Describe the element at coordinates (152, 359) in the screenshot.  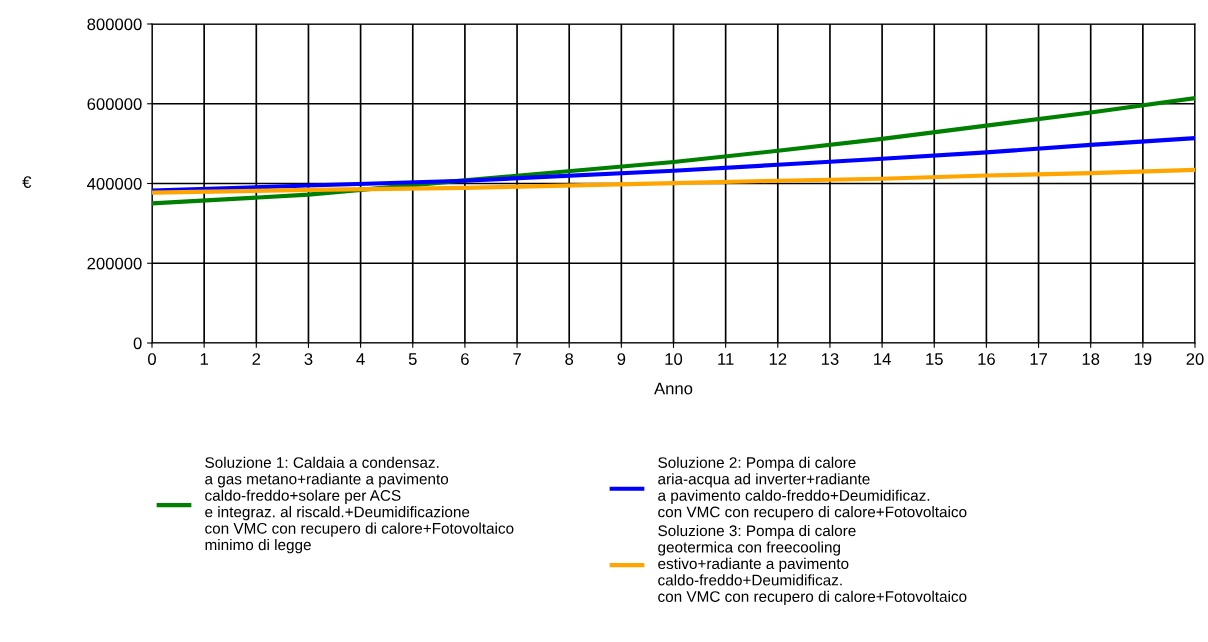
I see `x-tick-label: 0` at that location.